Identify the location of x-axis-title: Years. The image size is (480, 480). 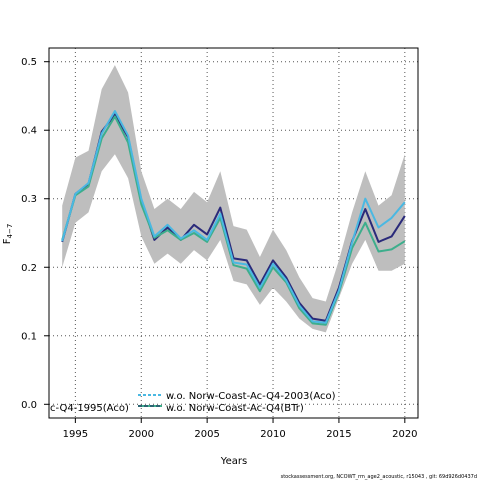
(233, 461).